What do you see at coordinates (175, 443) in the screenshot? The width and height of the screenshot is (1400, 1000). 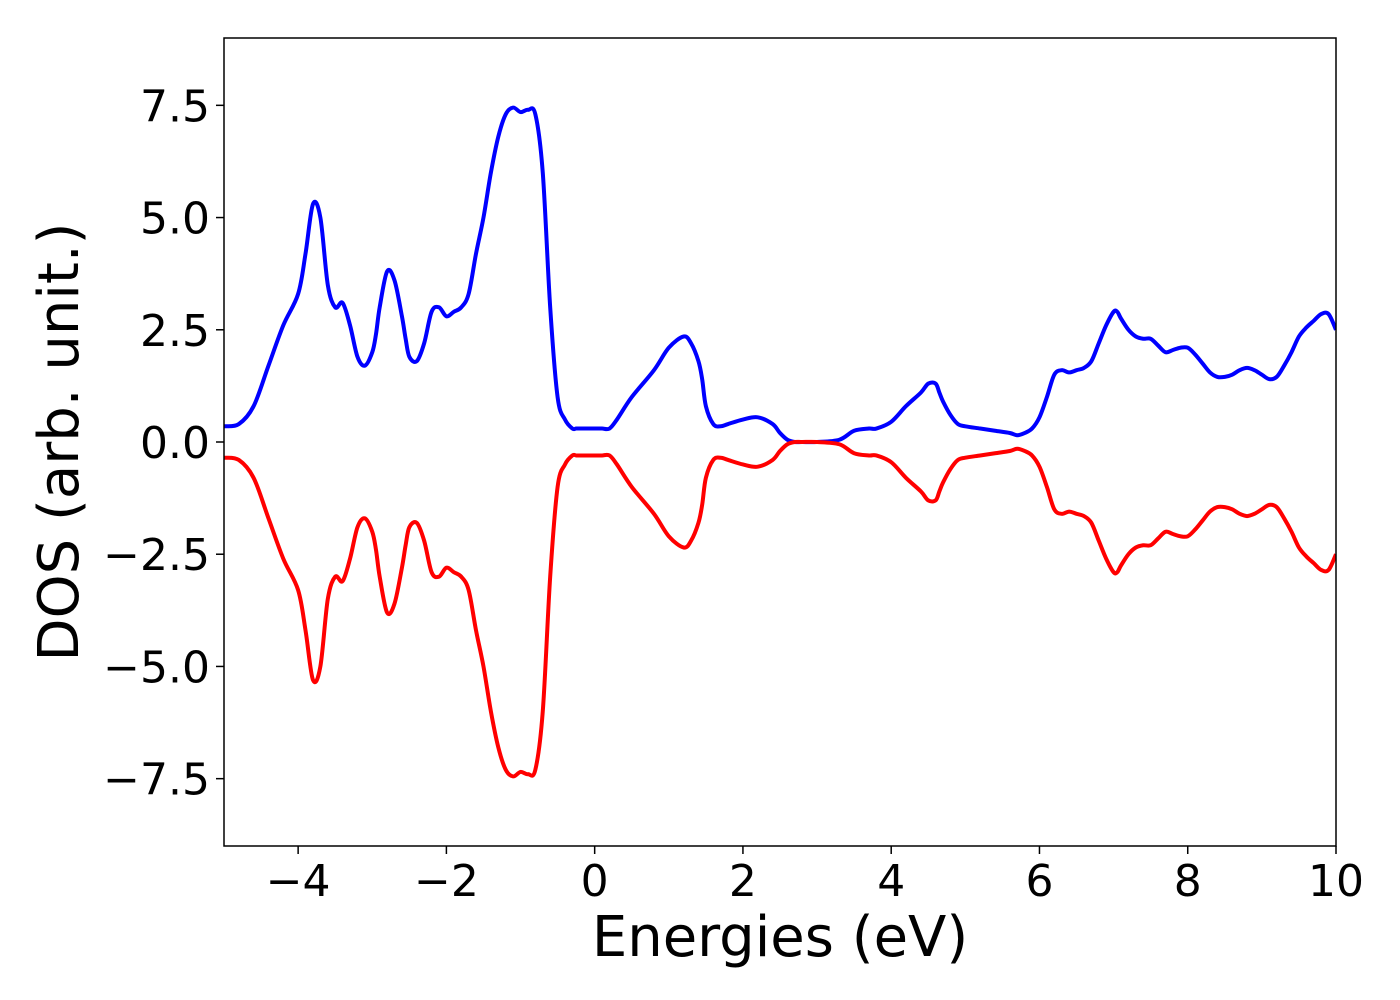 I see `y-tick-label: 0.0` at bounding box center [175, 443].